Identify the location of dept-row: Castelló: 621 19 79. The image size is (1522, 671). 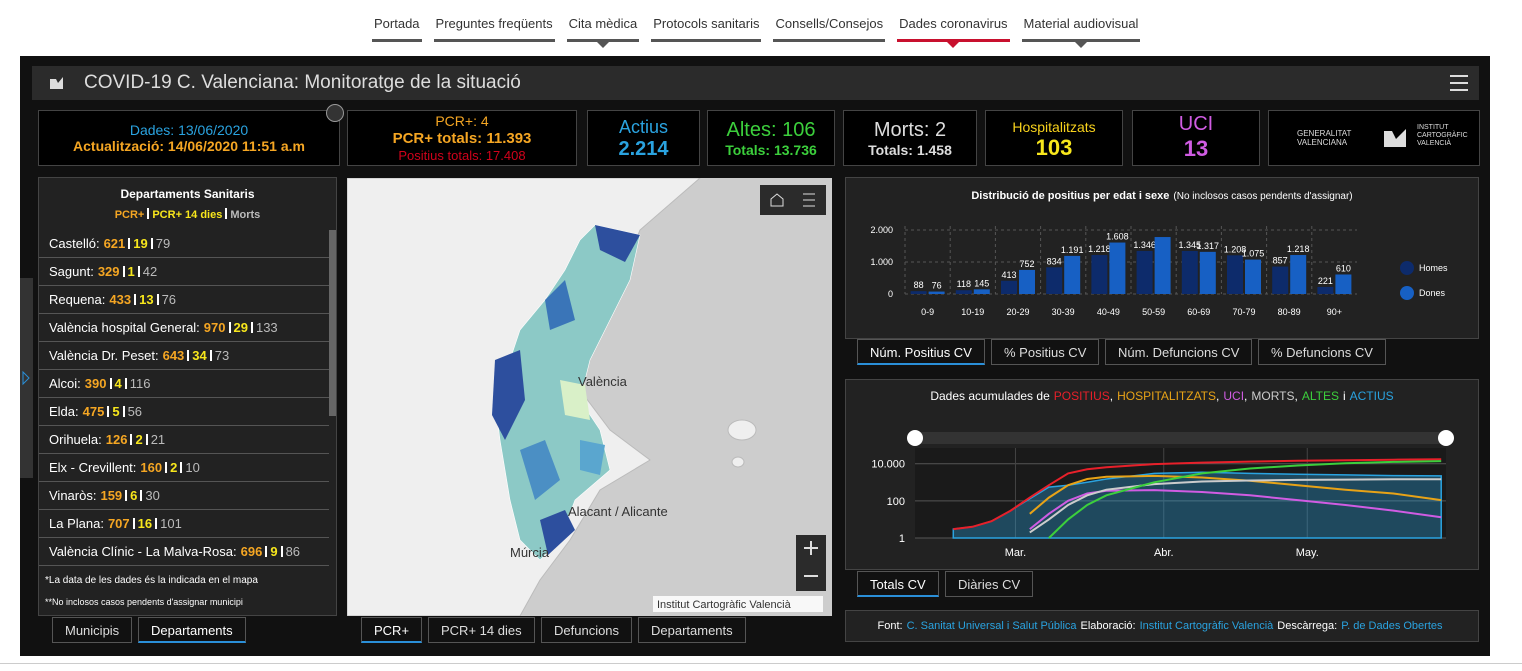
(184, 244).